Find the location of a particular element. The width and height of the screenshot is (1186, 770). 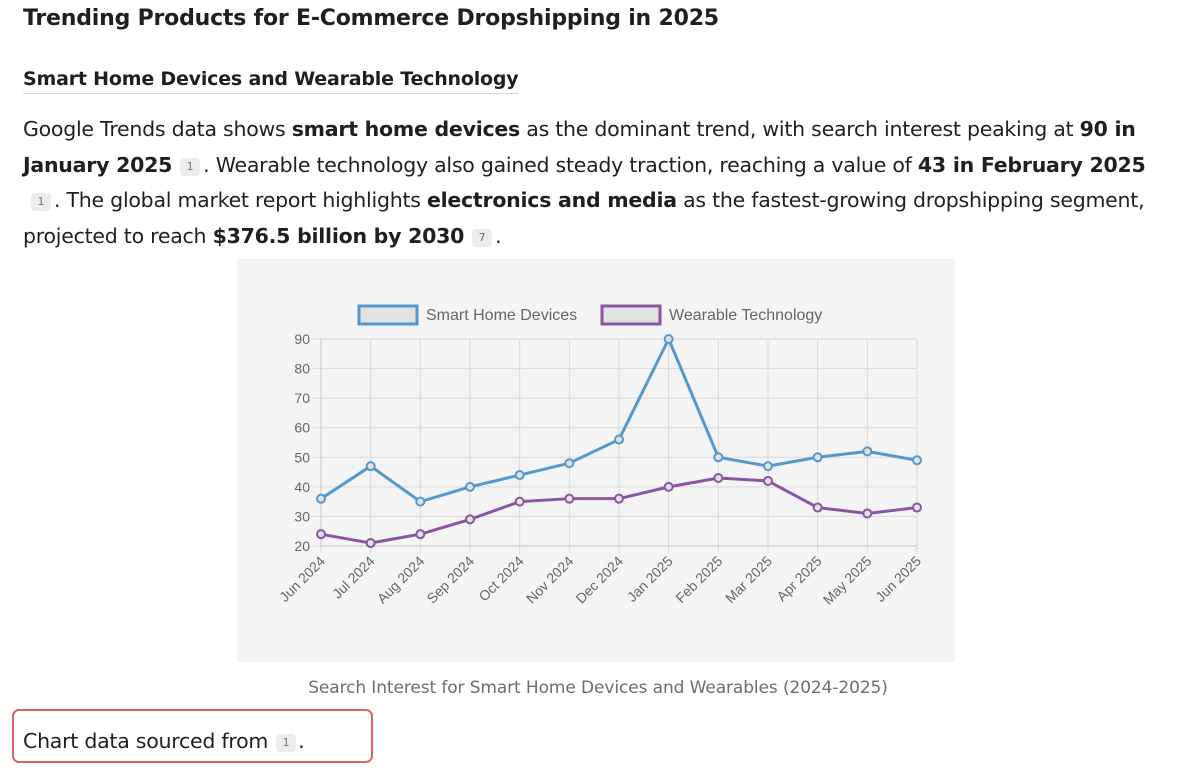

x-tick-label: Dec 2024 is located at coordinates (599, 580).